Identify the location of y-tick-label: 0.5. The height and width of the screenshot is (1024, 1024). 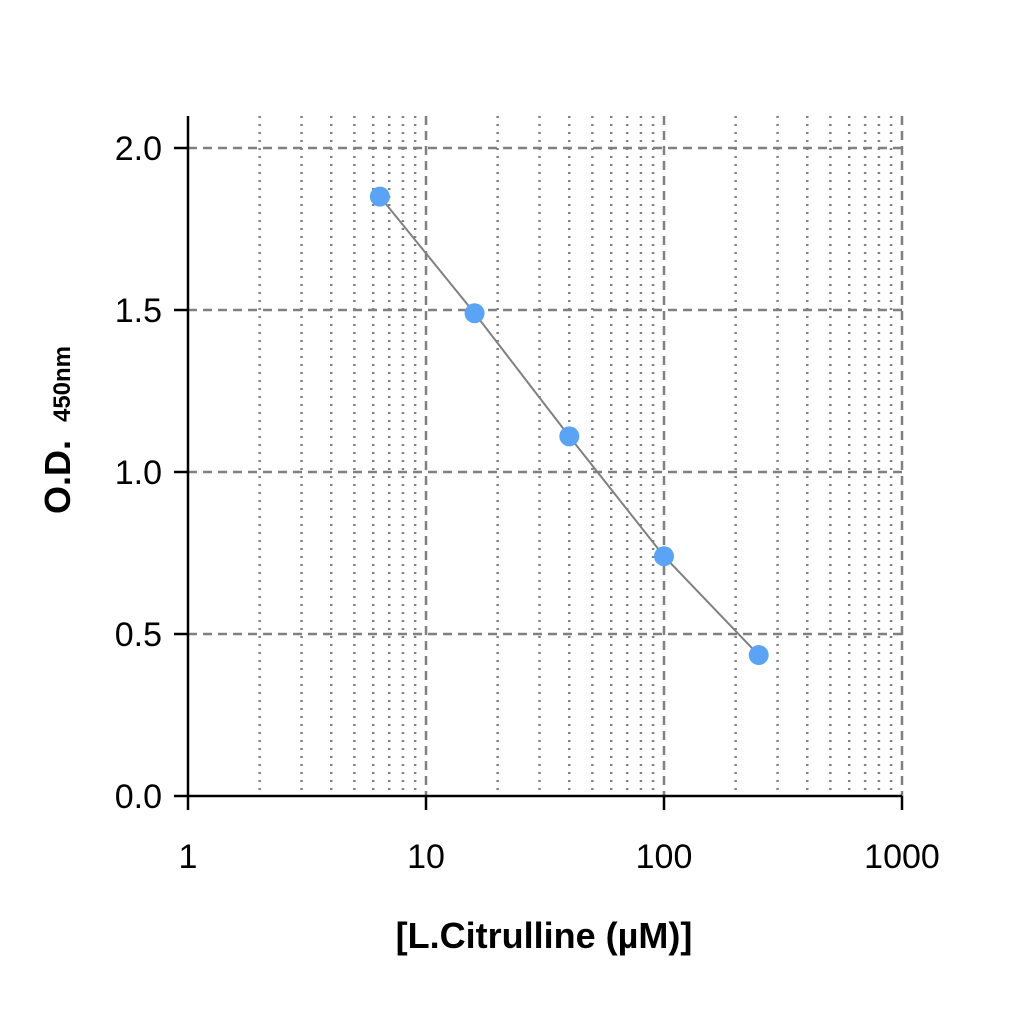
(138, 635).